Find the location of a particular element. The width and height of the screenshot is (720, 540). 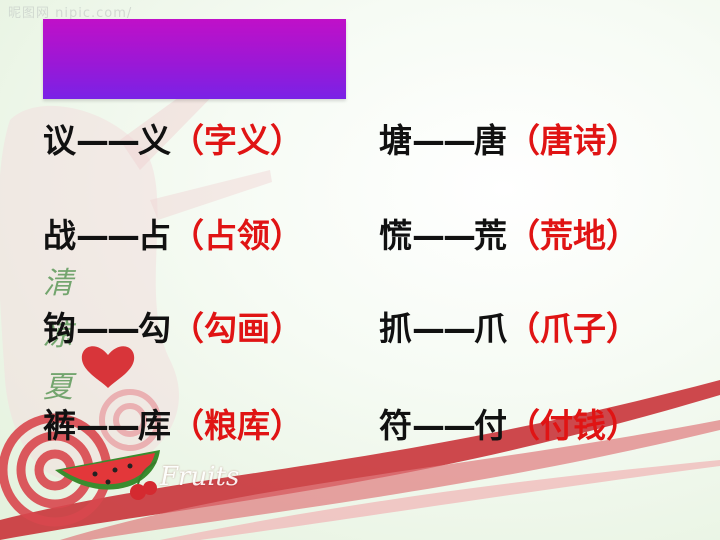

base-char: 占 is located at coordinates (154, 235).